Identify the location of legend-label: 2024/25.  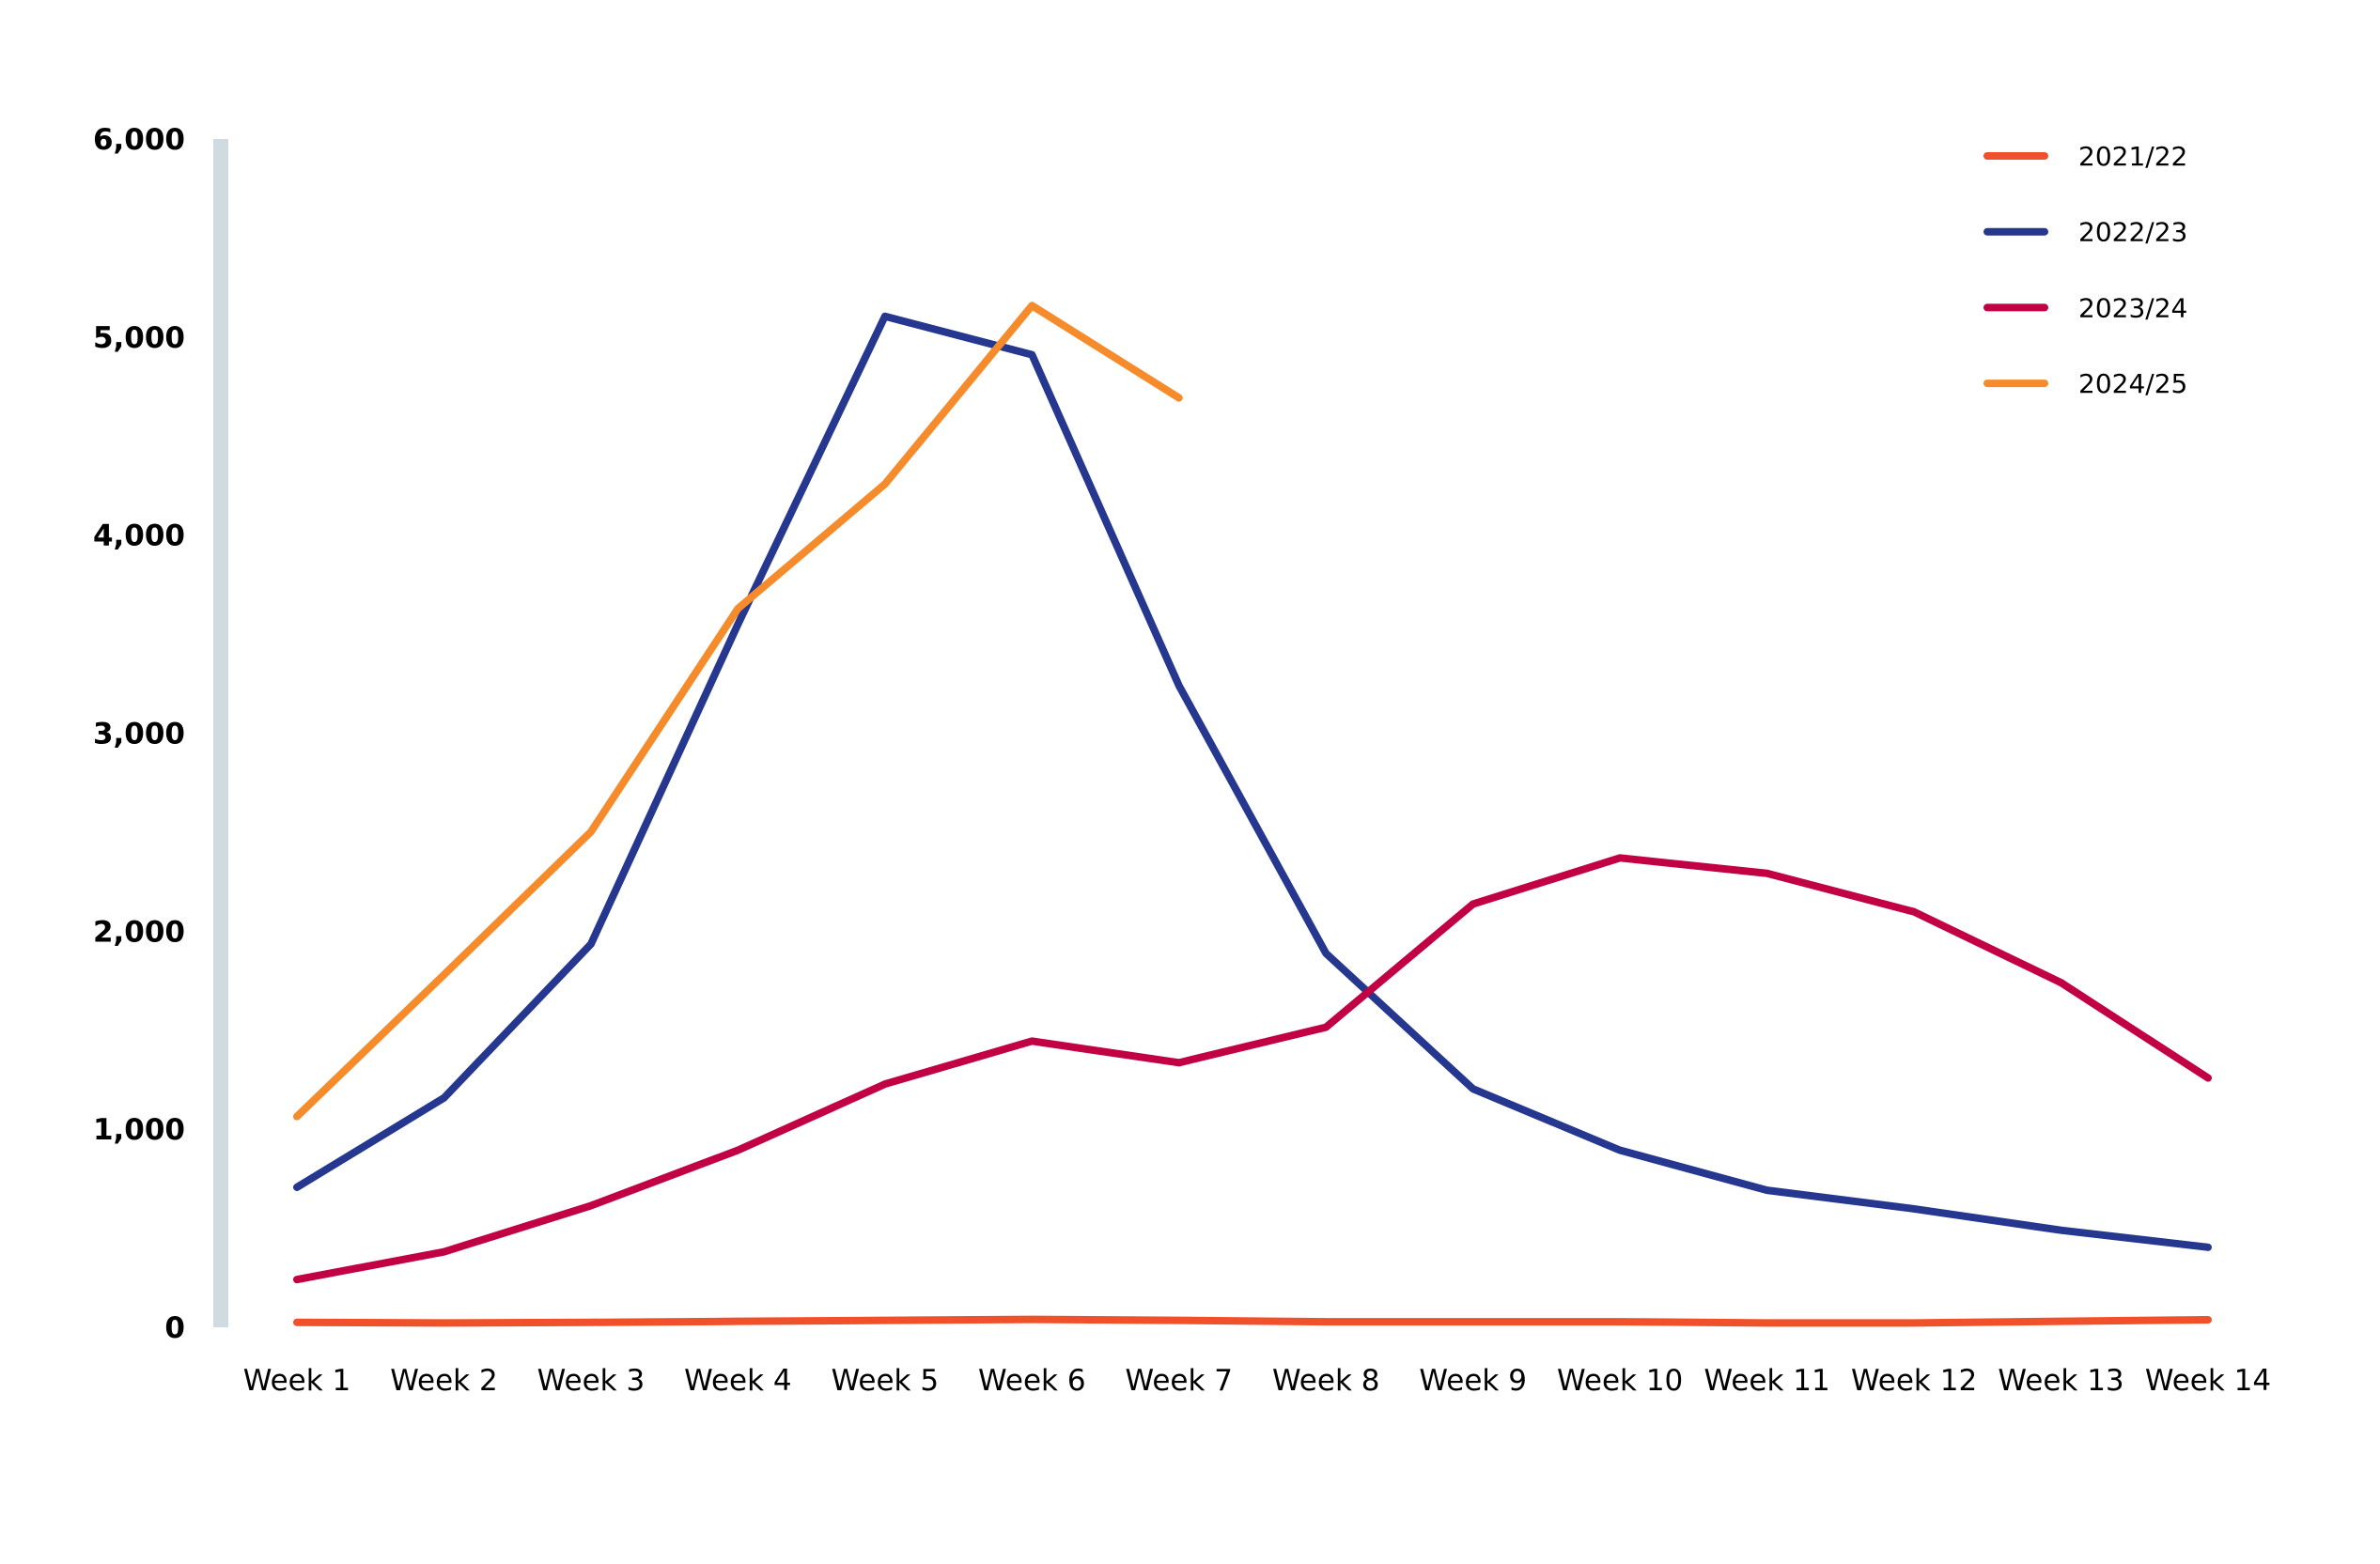
(2132, 383).